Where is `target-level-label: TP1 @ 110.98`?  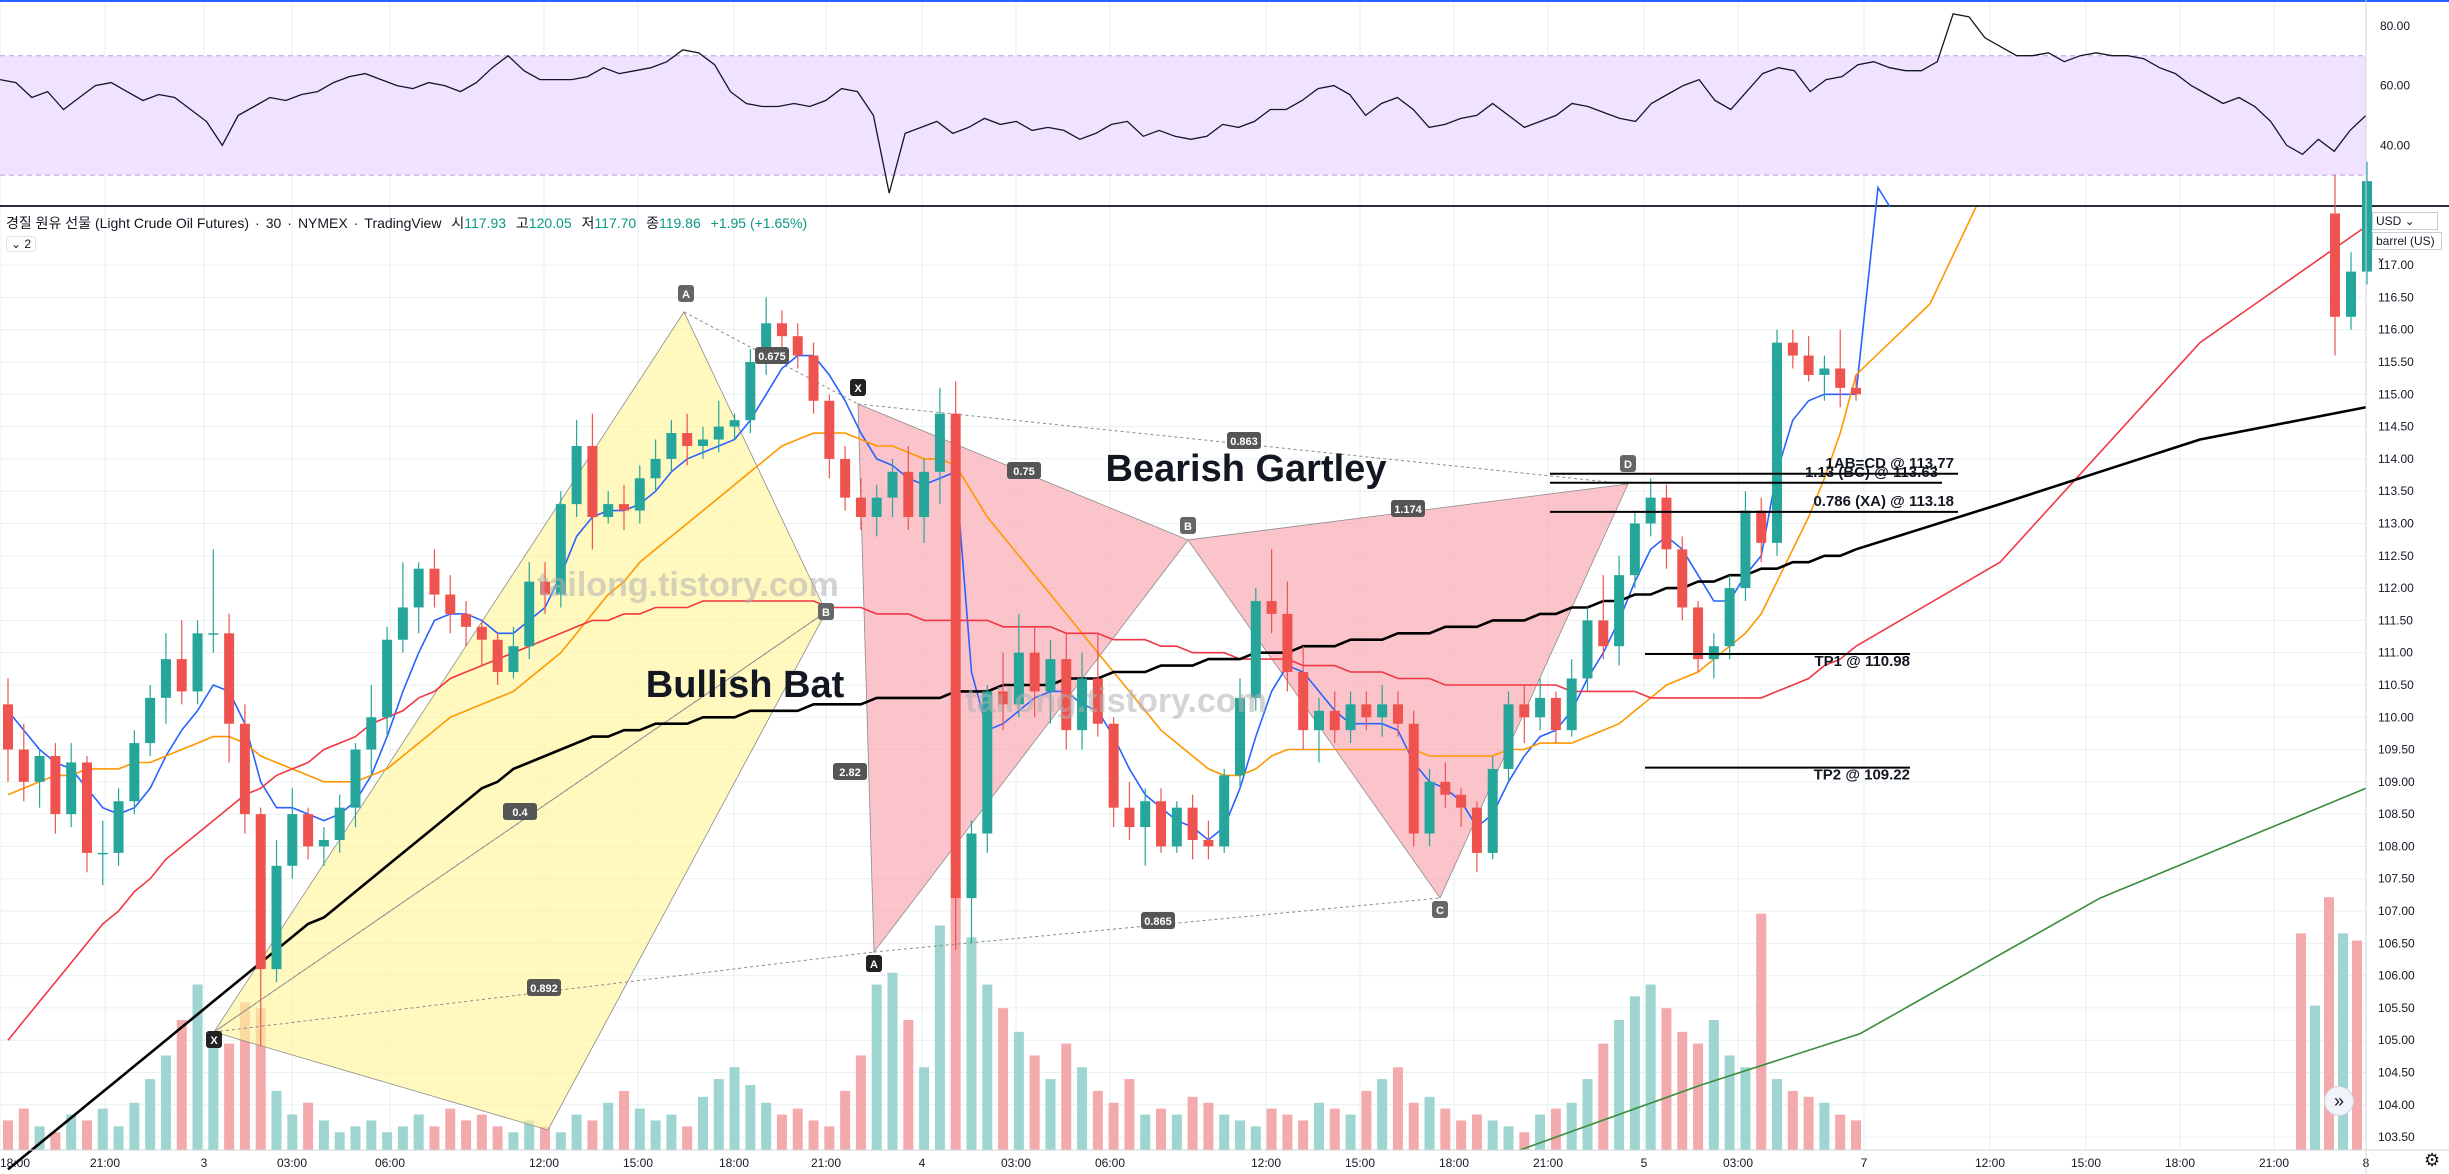
target-level-label: TP1 @ 110.98 is located at coordinates (1862, 661).